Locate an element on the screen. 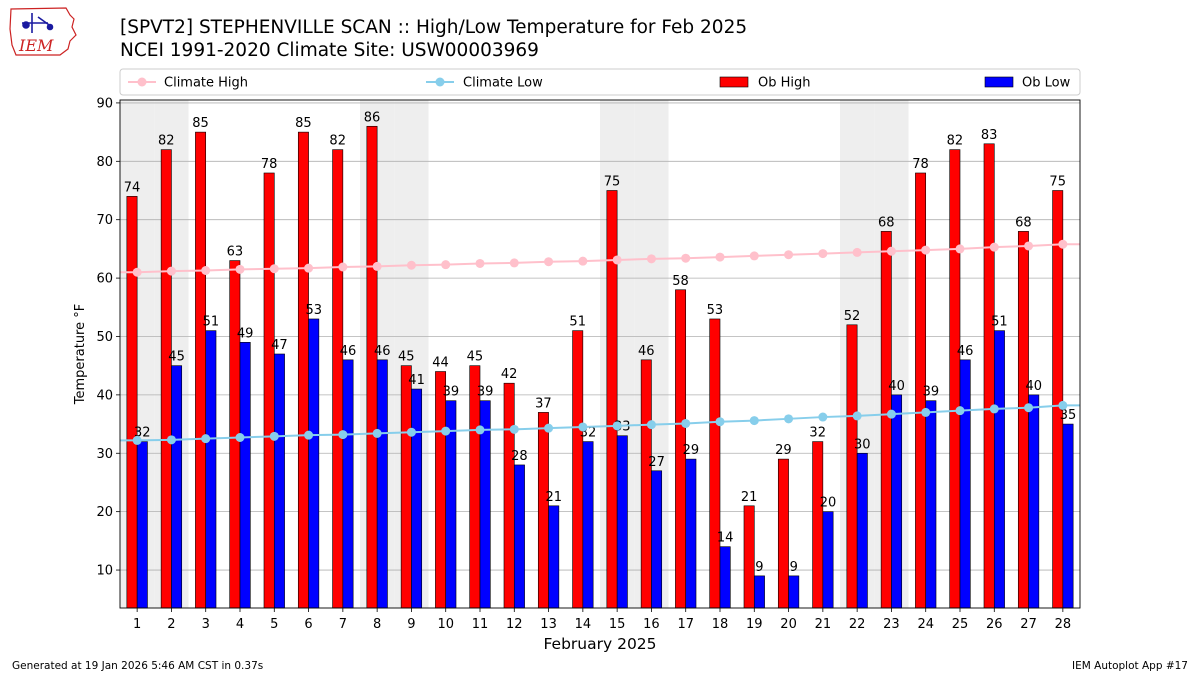 The image size is (1200, 675). climate-low-line is located at coordinates (600, 423).